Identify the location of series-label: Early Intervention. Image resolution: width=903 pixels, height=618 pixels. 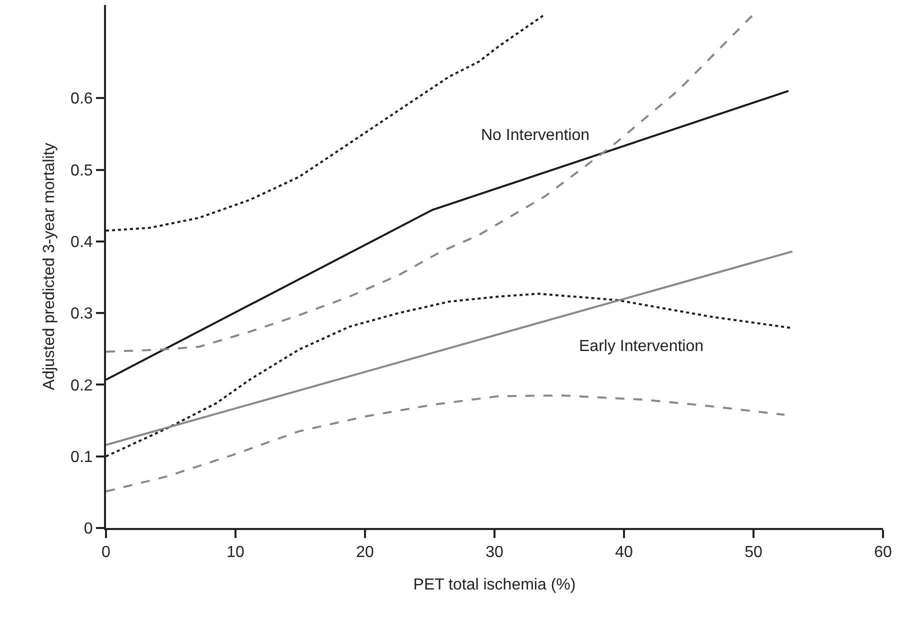
(641, 346).